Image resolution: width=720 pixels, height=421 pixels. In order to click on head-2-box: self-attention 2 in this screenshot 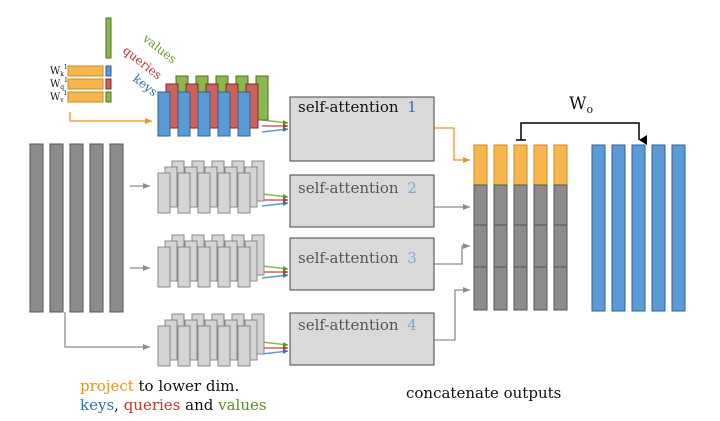, I will do `click(362, 201)`.